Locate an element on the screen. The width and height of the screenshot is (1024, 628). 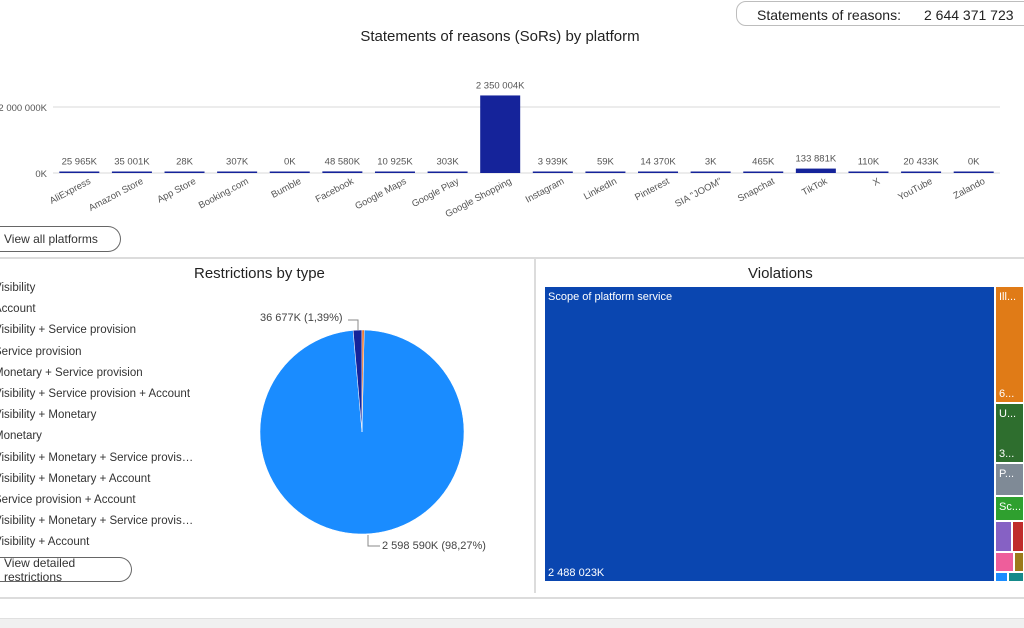
x-tick-label: Amazon Store is located at coordinates (116, 195).